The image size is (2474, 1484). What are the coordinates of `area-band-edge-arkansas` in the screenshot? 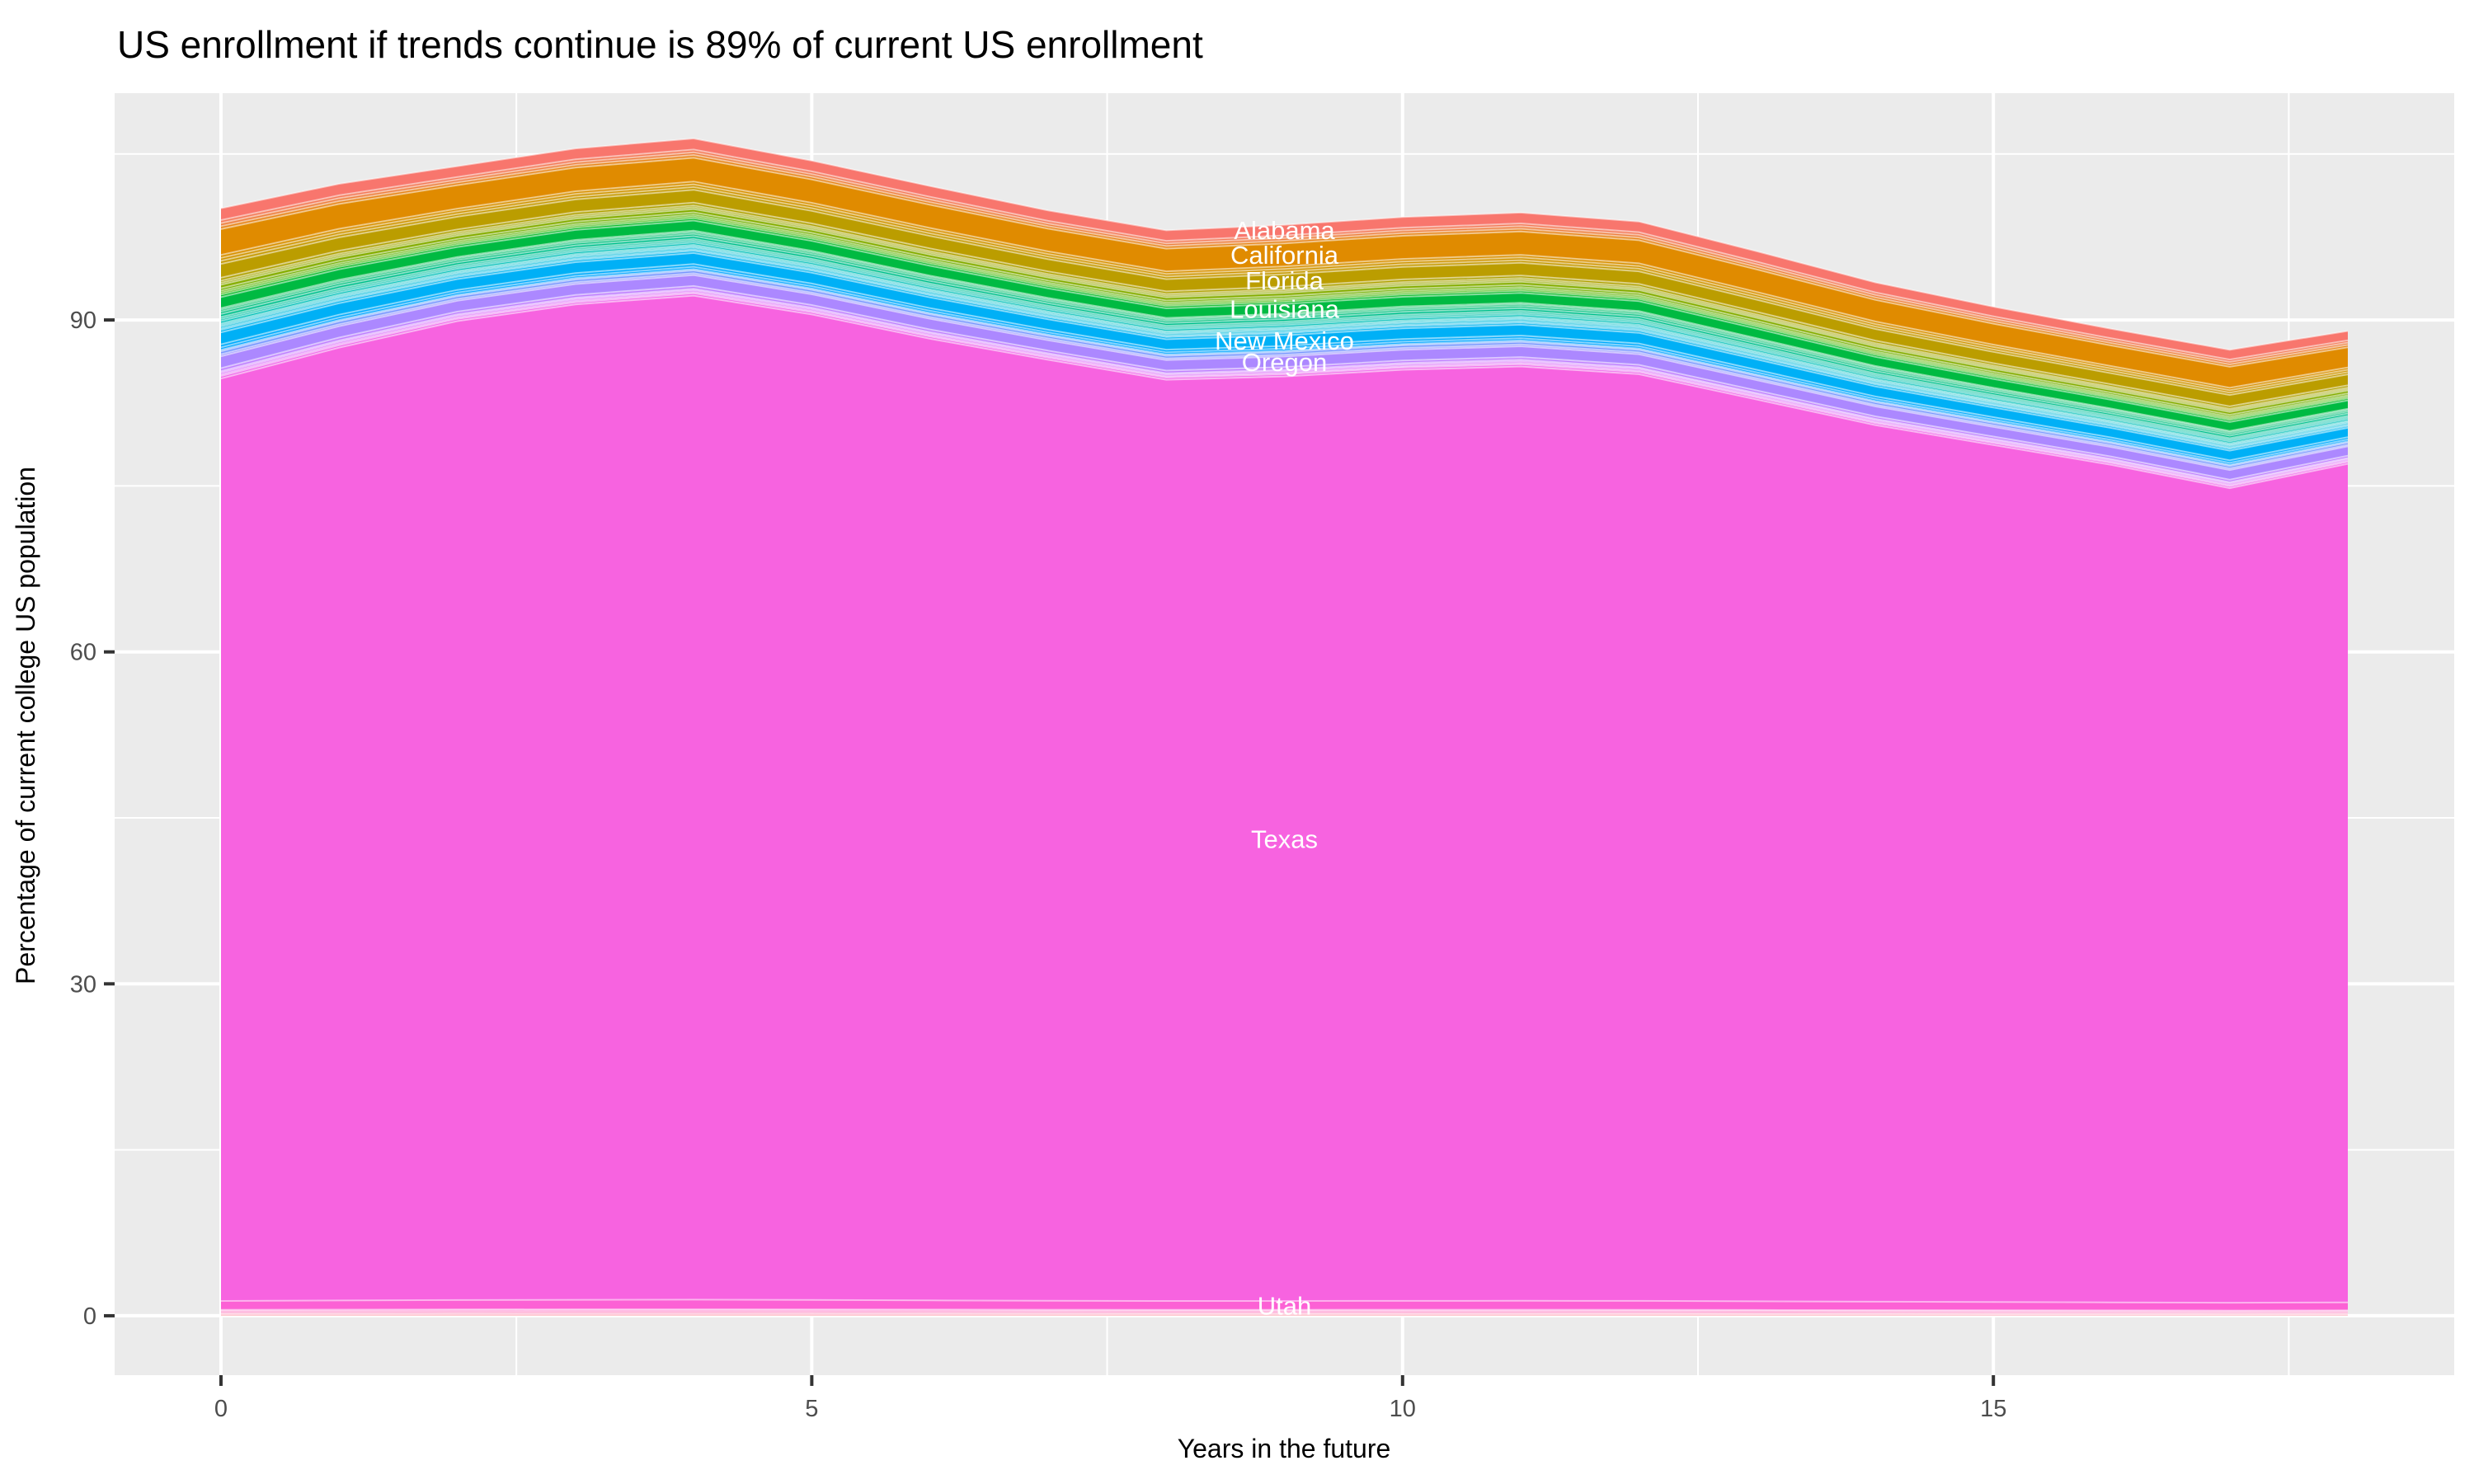 It's located at (1284, 259).